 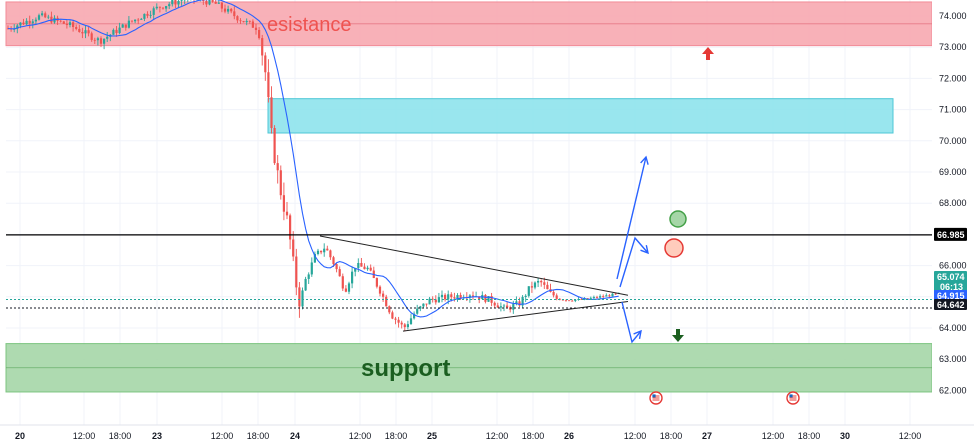 What do you see at coordinates (707, 436) in the screenshot?
I see `time-tick-label: 27` at bounding box center [707, 436].